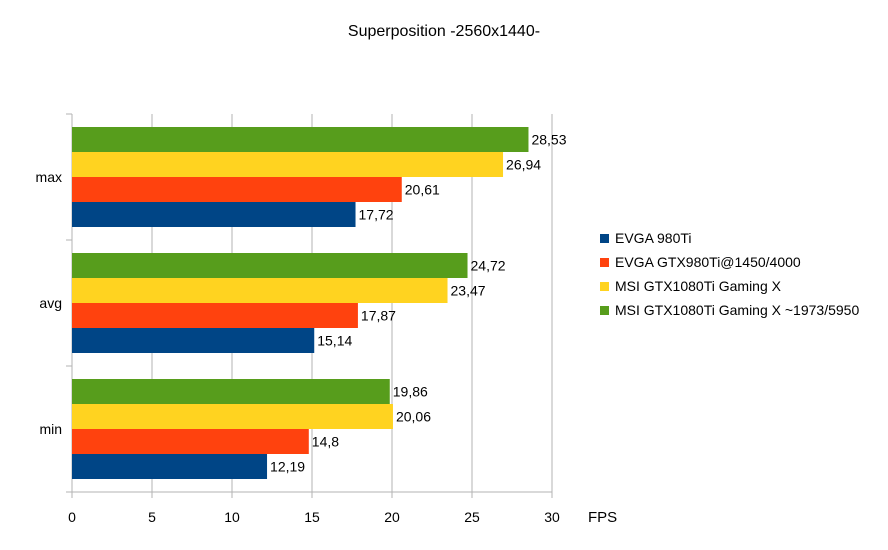  Describe the element at coordinates (325, 442) in the screenshot. I see `data-label: 14,8` at that location.